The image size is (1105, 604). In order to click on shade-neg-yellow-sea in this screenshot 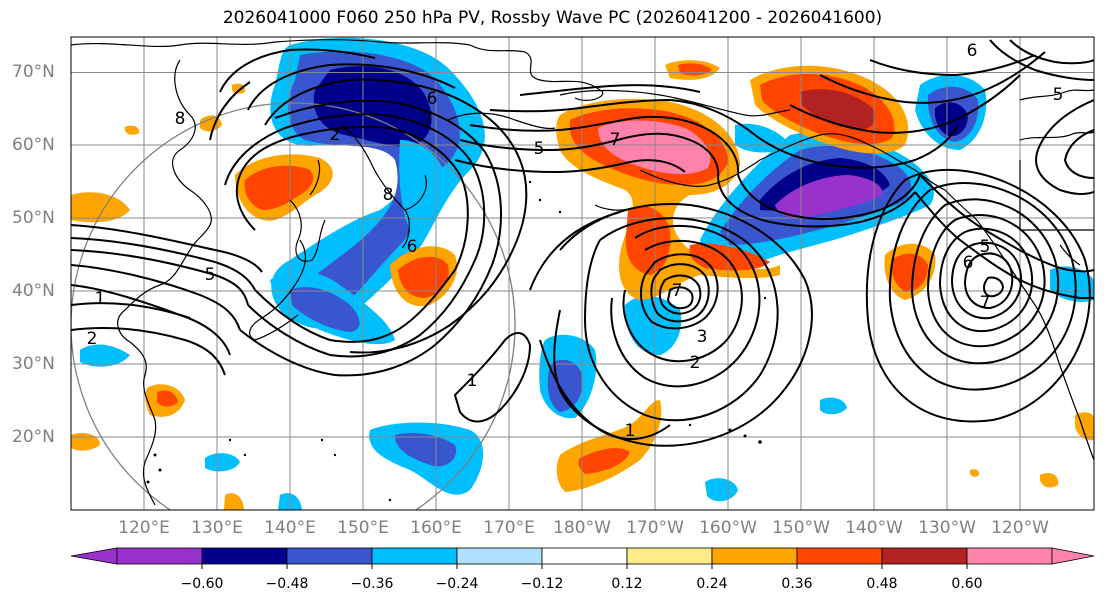, I will do `click(105, 355)`.